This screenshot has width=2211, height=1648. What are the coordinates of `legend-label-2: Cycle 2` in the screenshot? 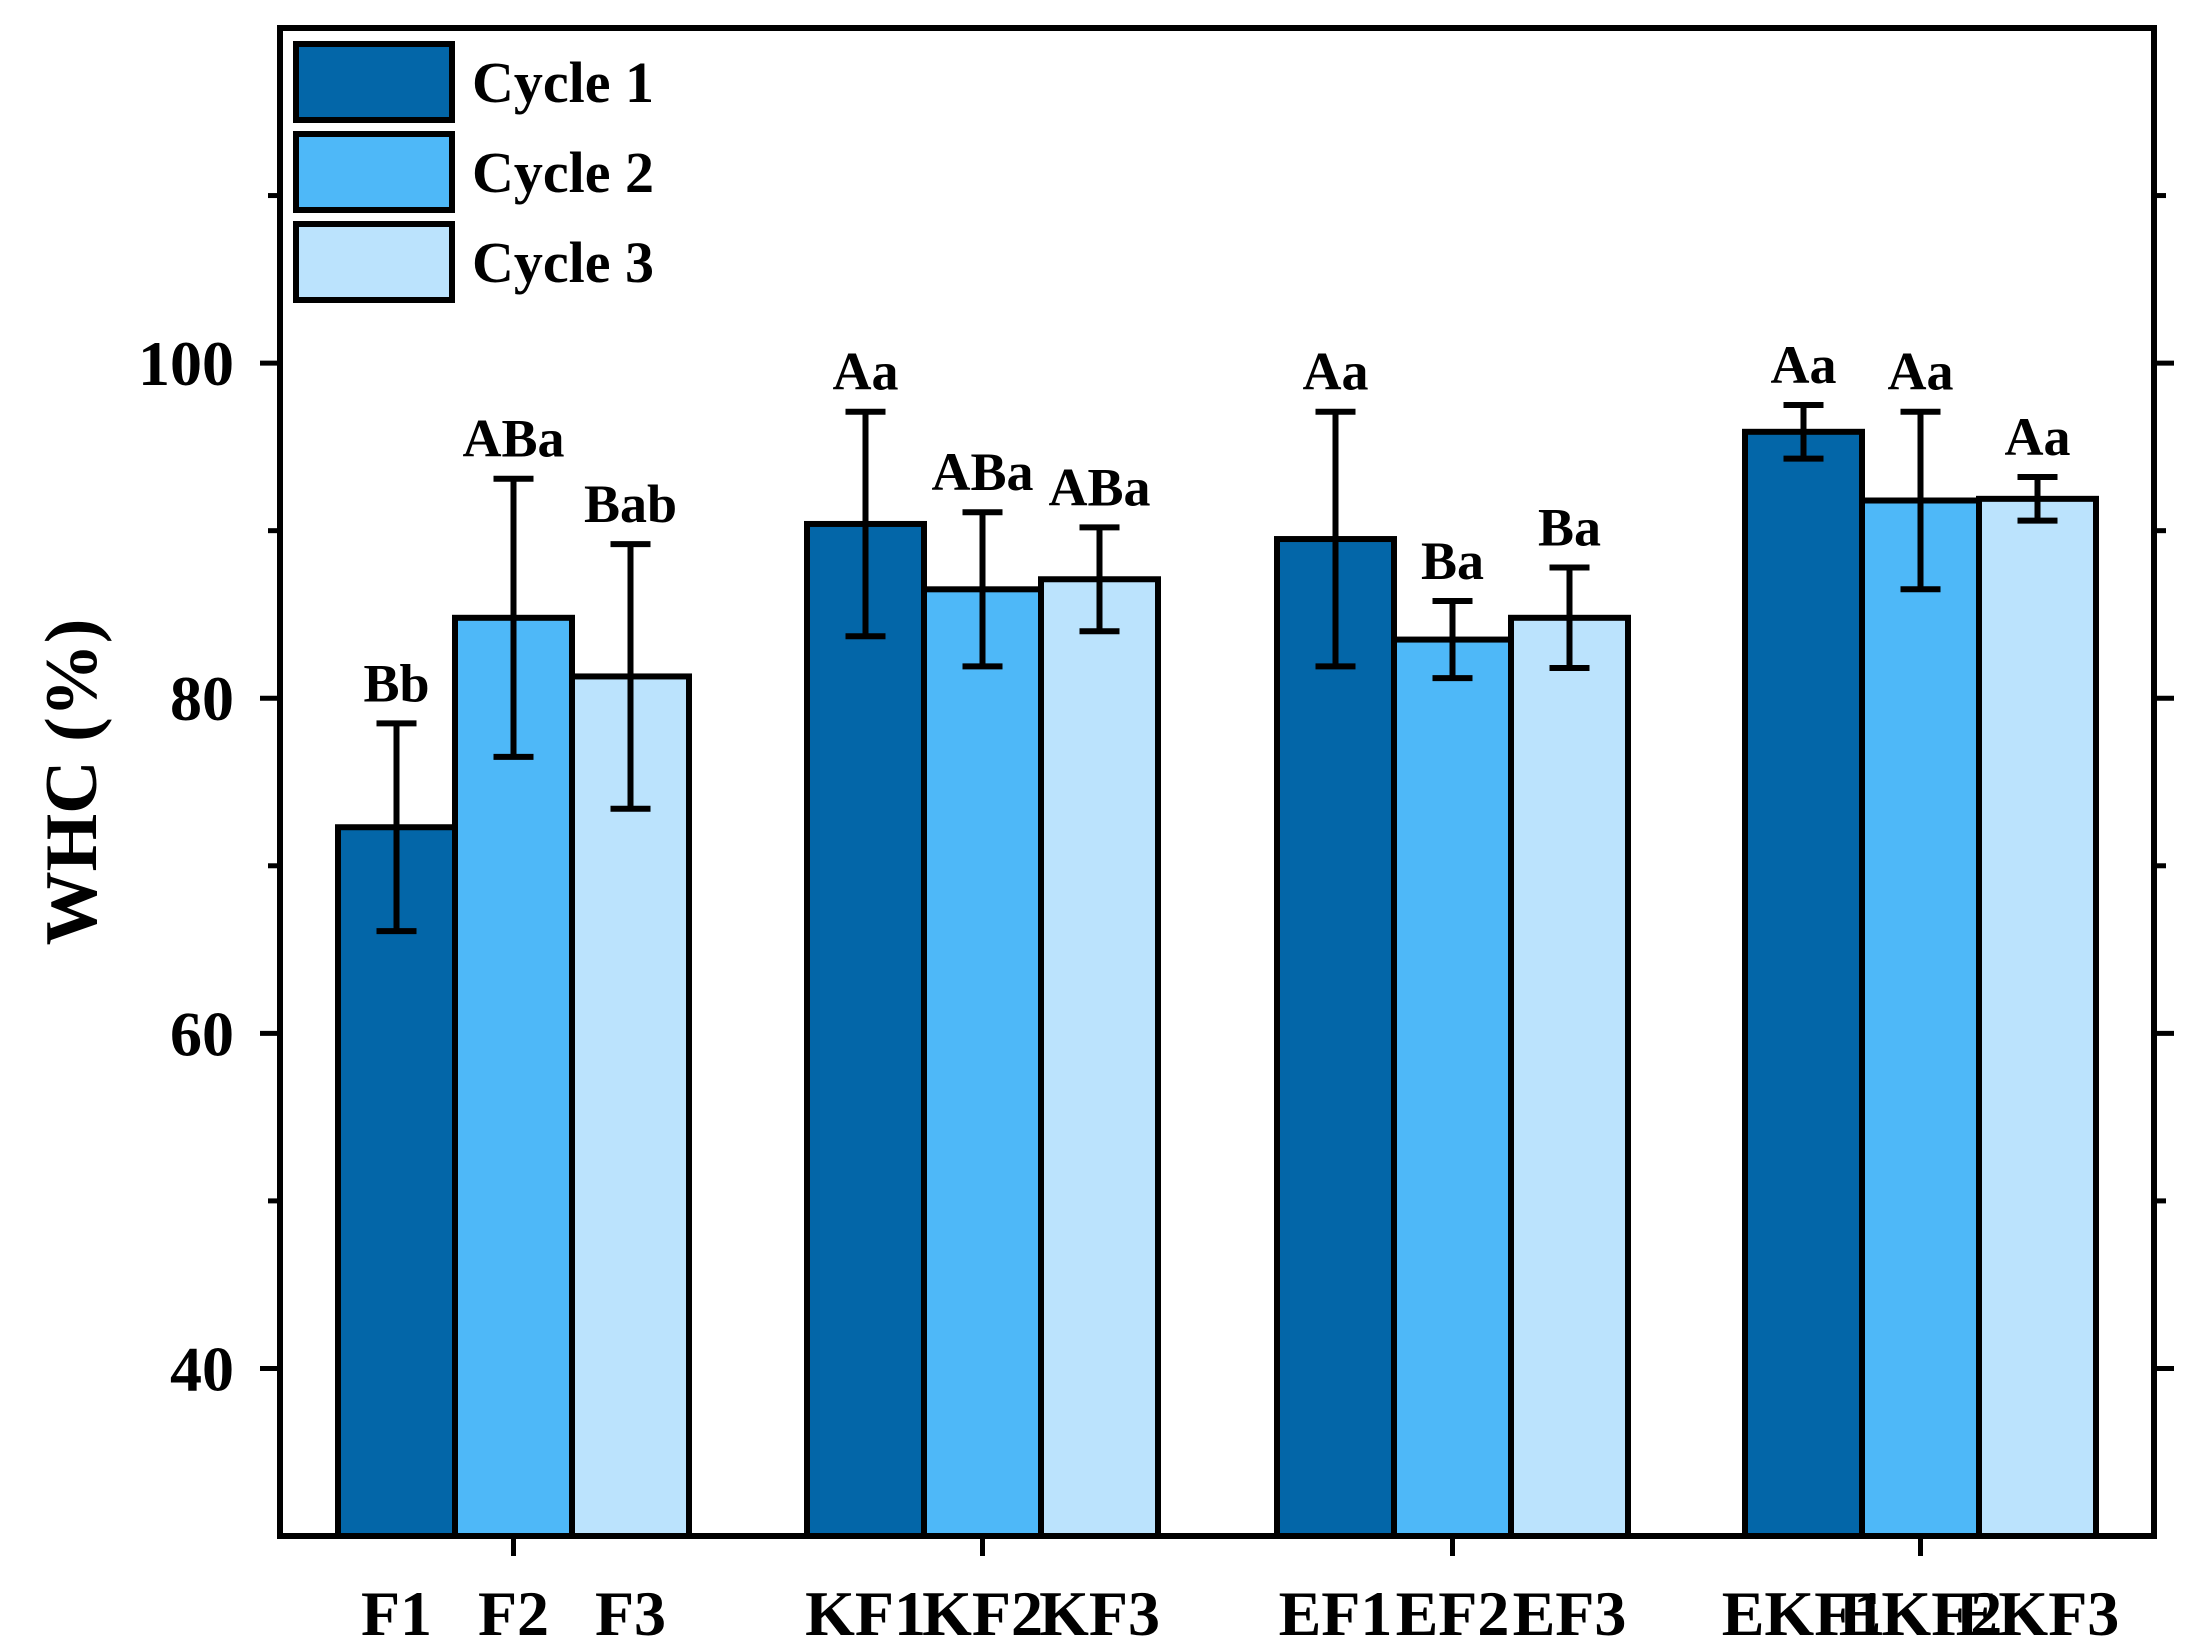 It's located at (563, 172).